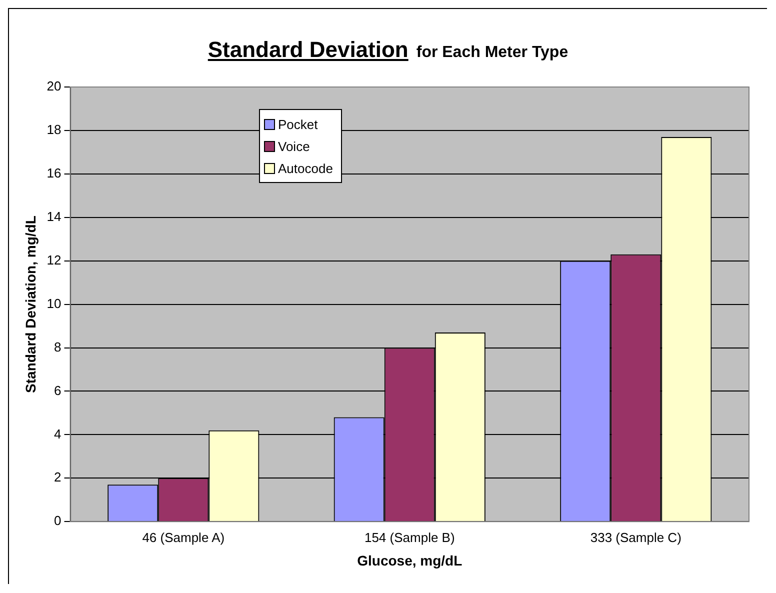 The width and height of the screenshot is (776, 593). I want to click on y-tick-label: 10, so click(54, 303).